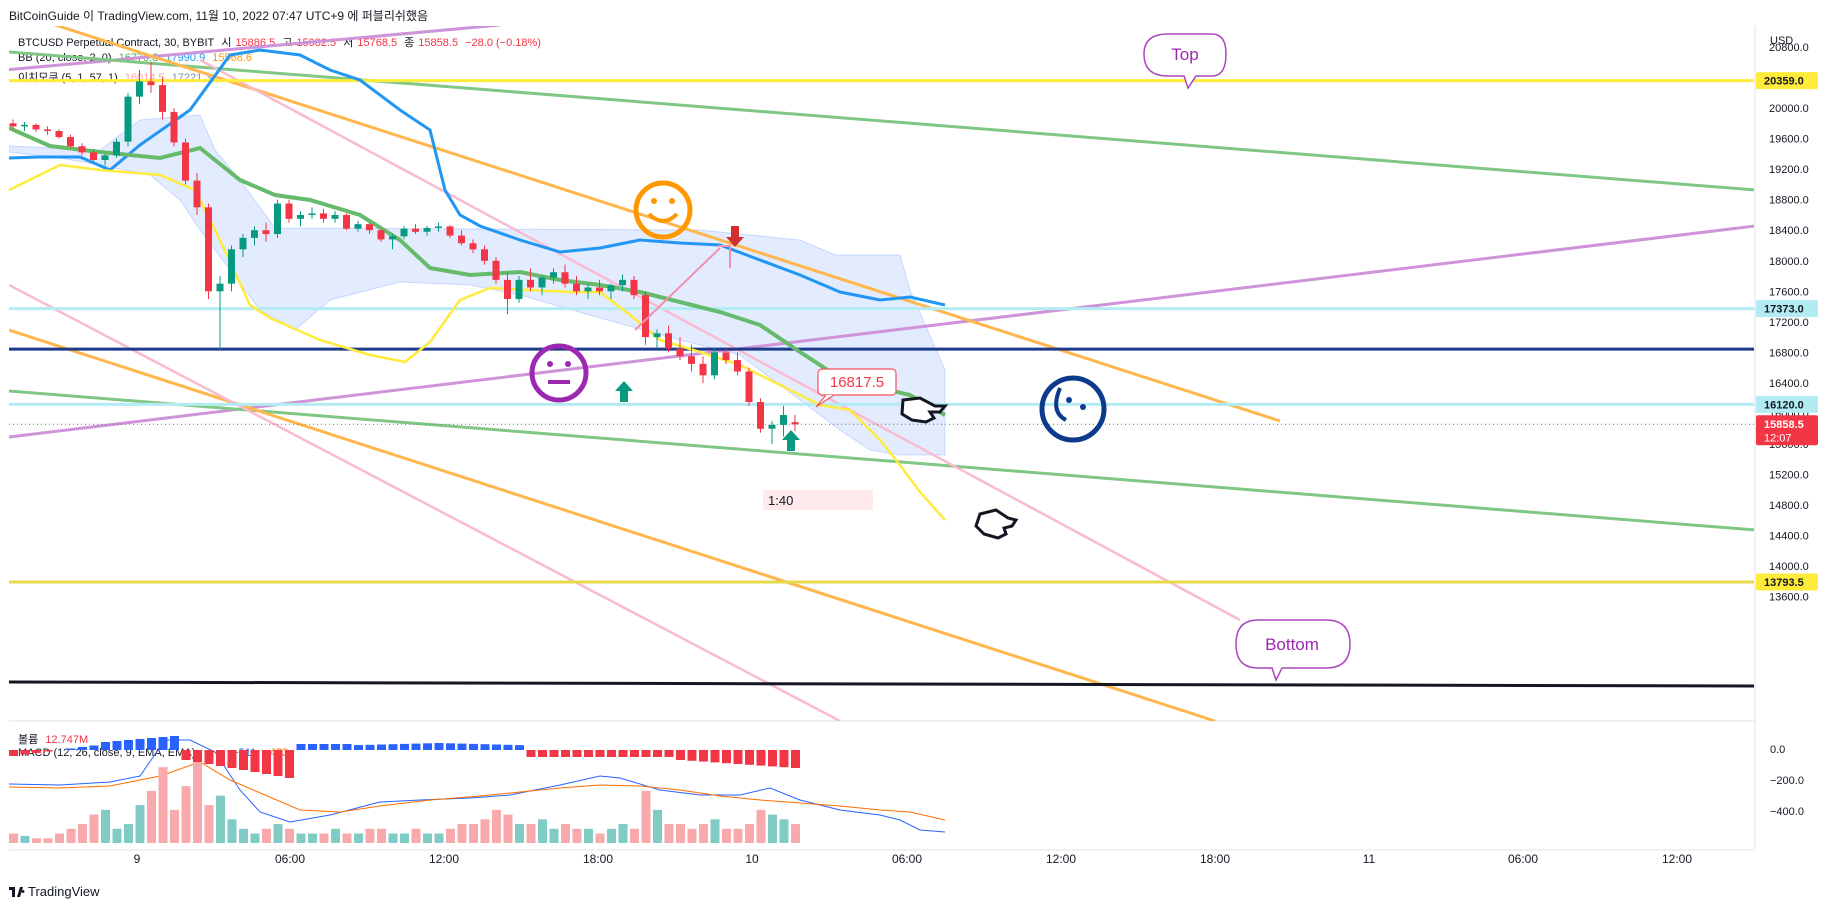  I want to click on price-tick-label: 17600.0, so click(1789, 292).